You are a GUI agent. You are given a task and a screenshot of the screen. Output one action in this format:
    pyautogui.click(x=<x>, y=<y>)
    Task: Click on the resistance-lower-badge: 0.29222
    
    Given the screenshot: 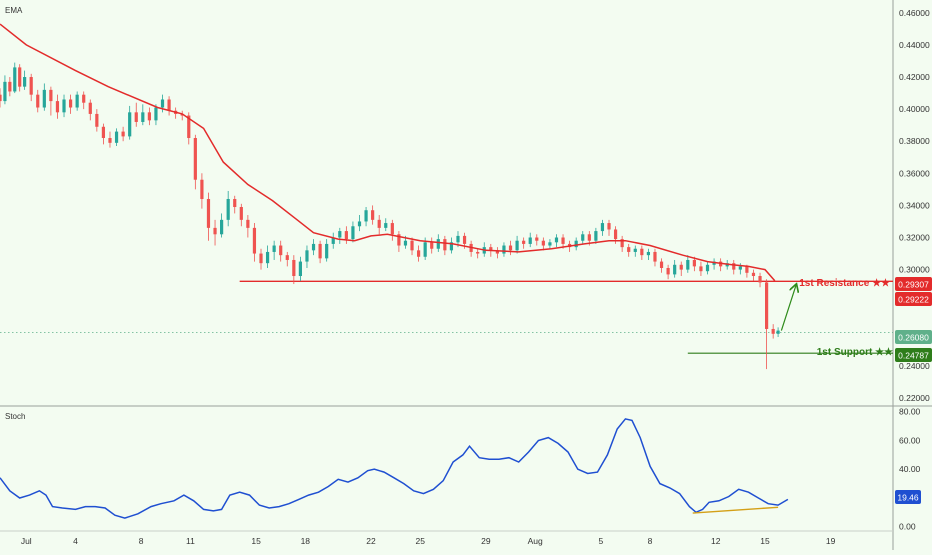 What is the action you would take?
    pyautogui.click(x=913, y=299)
    